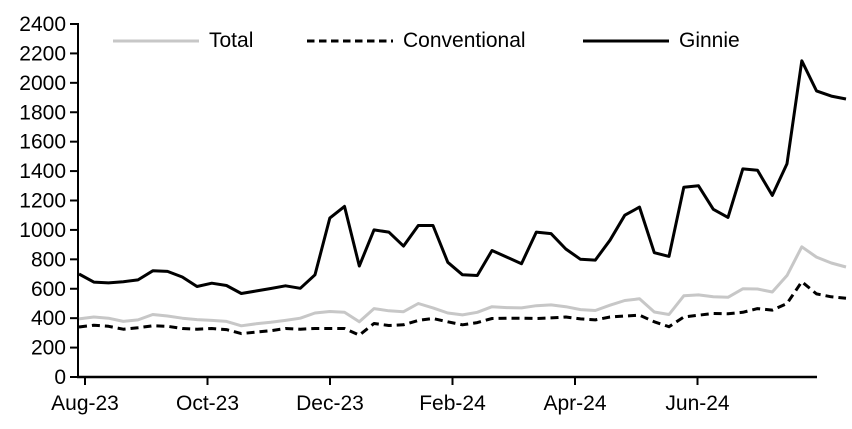 The image size is (852, 429). I want to click on y-axis-tick-label: 1600, so click(42, 142).